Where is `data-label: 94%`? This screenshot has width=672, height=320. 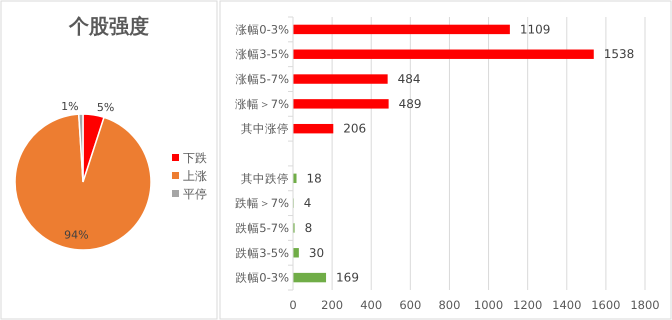 data-label: 94% is located at coordinates (76, 235).